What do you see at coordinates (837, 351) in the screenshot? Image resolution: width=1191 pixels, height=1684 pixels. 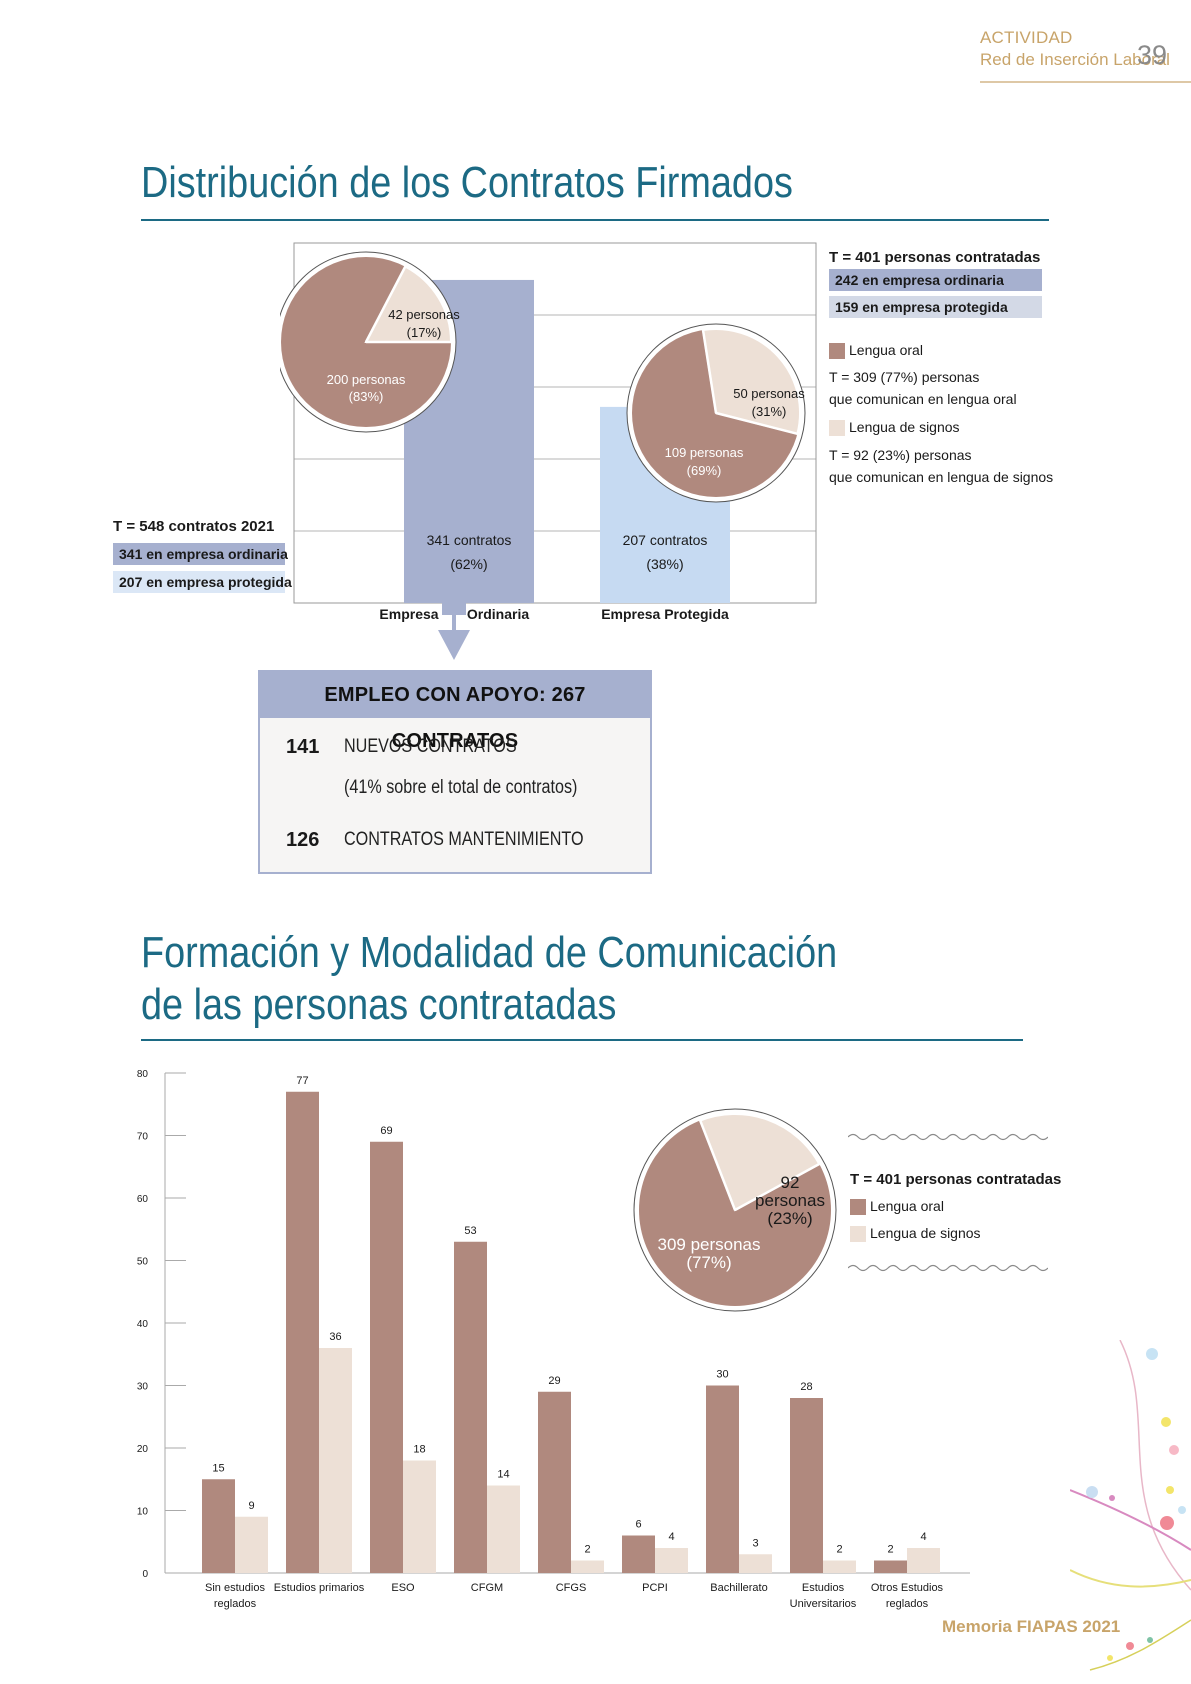 I see `oral-swatch` at bounding box center [837, 351].